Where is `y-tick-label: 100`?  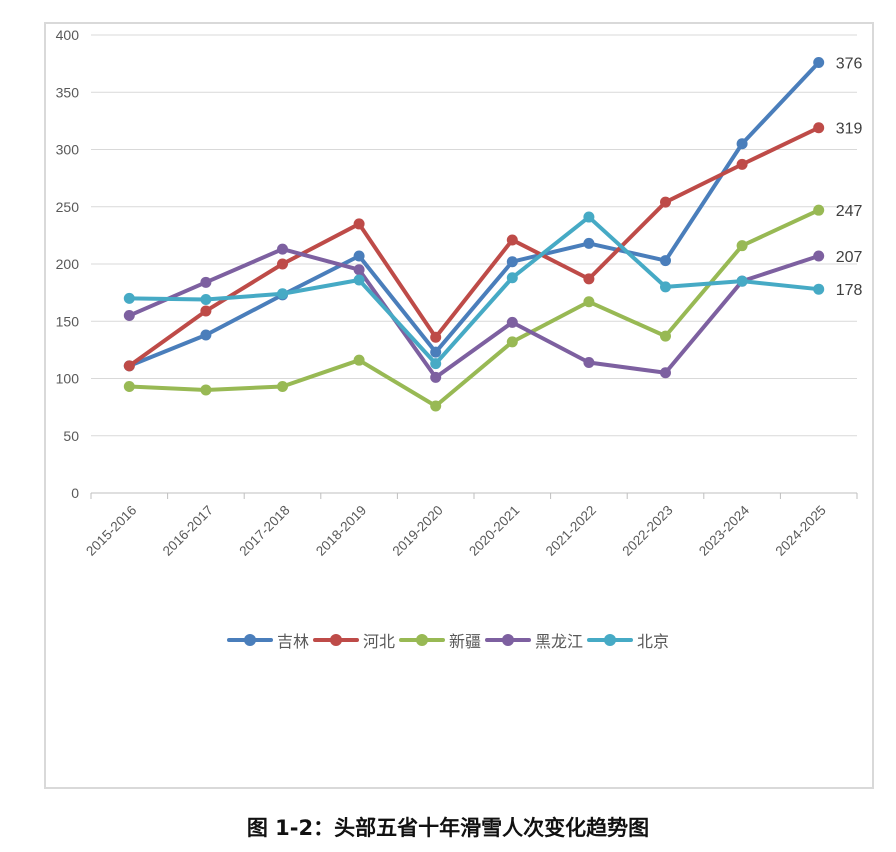
y-tick-label: 100 is located at coordinates (68, 379).